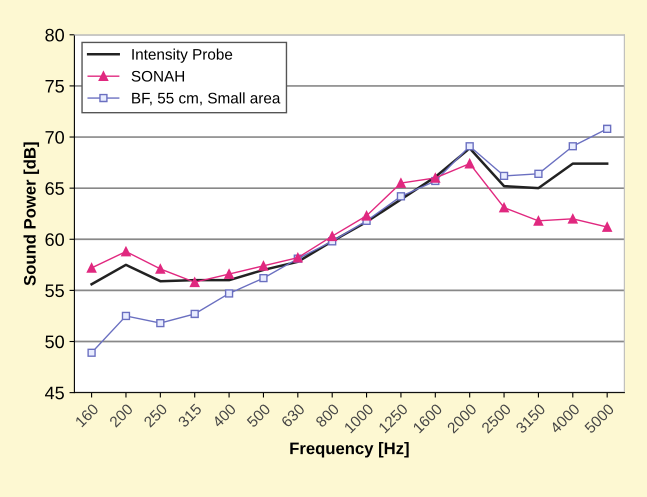  Describe the element at coordinates (182, 55) in the screenshot. I see `legend-label: Intensity Probe` at that location.